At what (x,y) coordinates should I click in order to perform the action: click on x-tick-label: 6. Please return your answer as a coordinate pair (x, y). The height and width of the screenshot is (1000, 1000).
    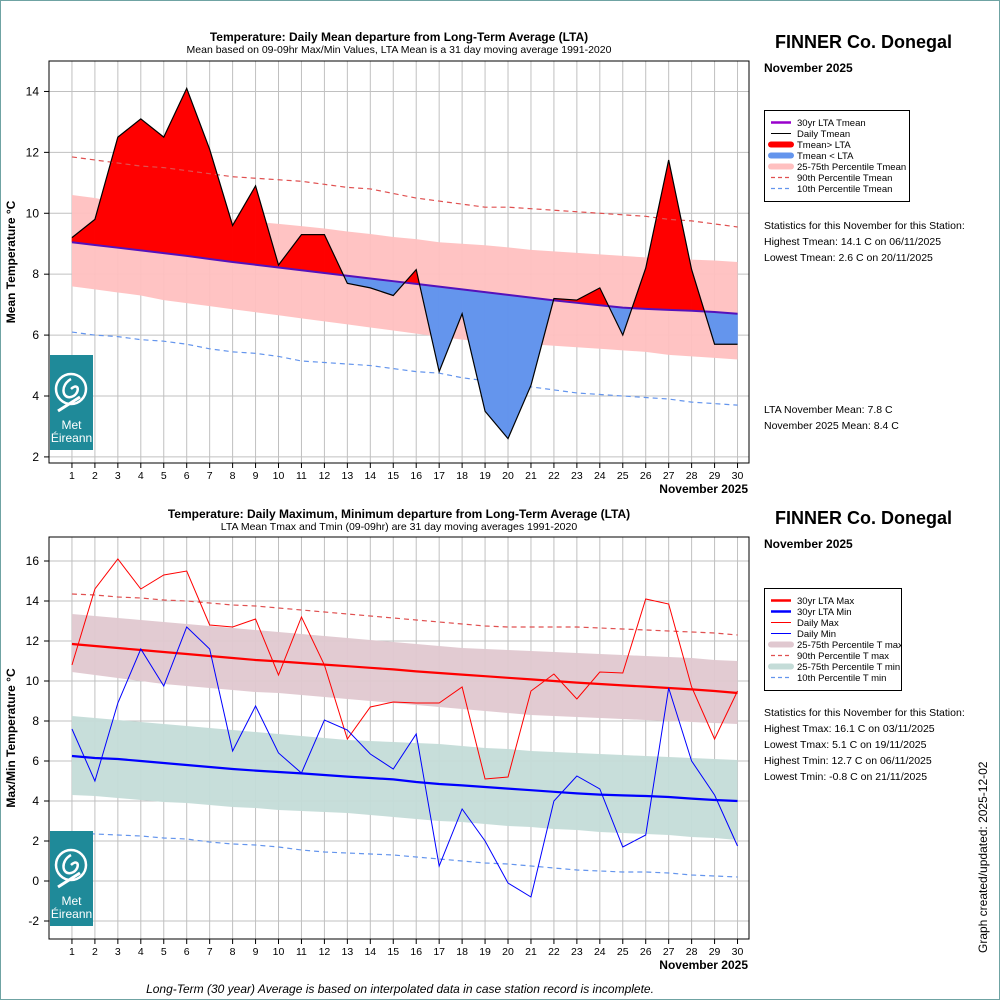
    Looking at the image, I should click on (187, 476).